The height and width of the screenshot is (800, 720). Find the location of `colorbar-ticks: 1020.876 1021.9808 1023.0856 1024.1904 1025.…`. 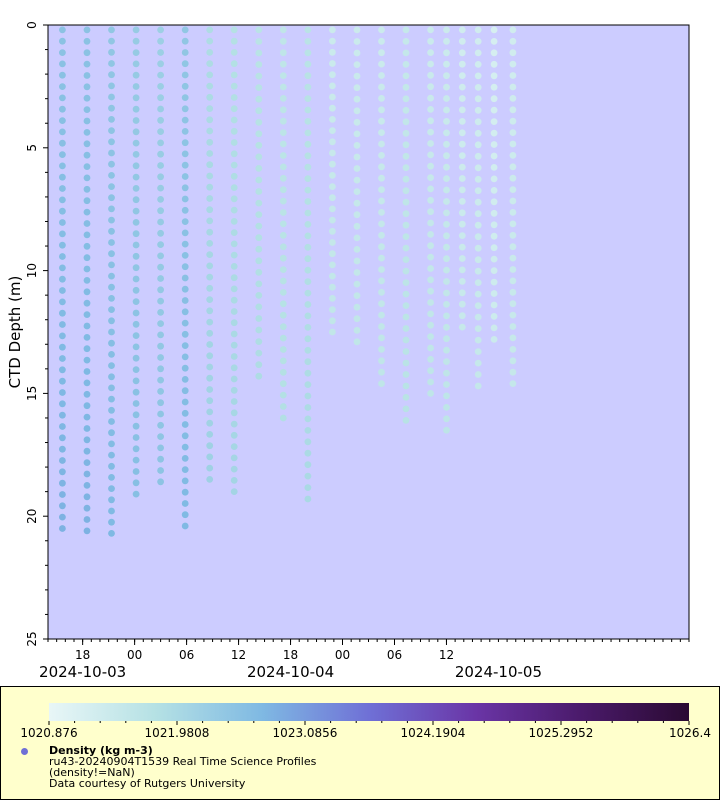

colorbar-ticks: 1020.876 1021.9808 1023.0856 1024.1904 1025.… is located at coordinates (365, 730).